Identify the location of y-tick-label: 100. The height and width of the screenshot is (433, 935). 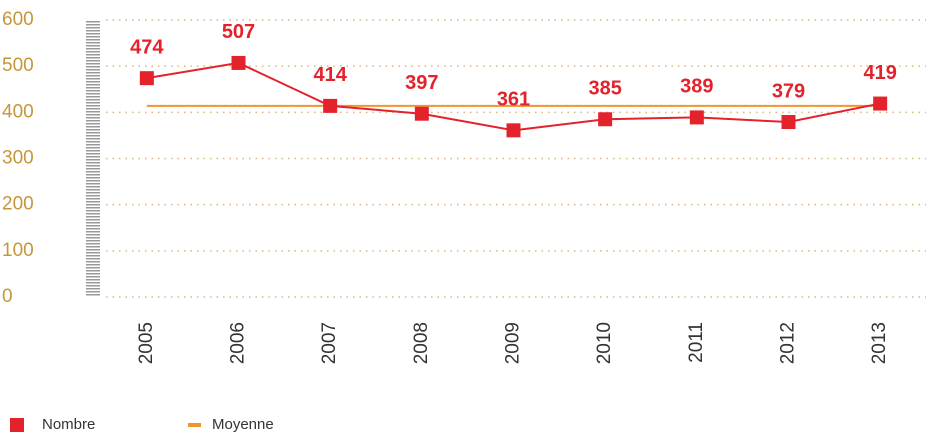
(18, 250).